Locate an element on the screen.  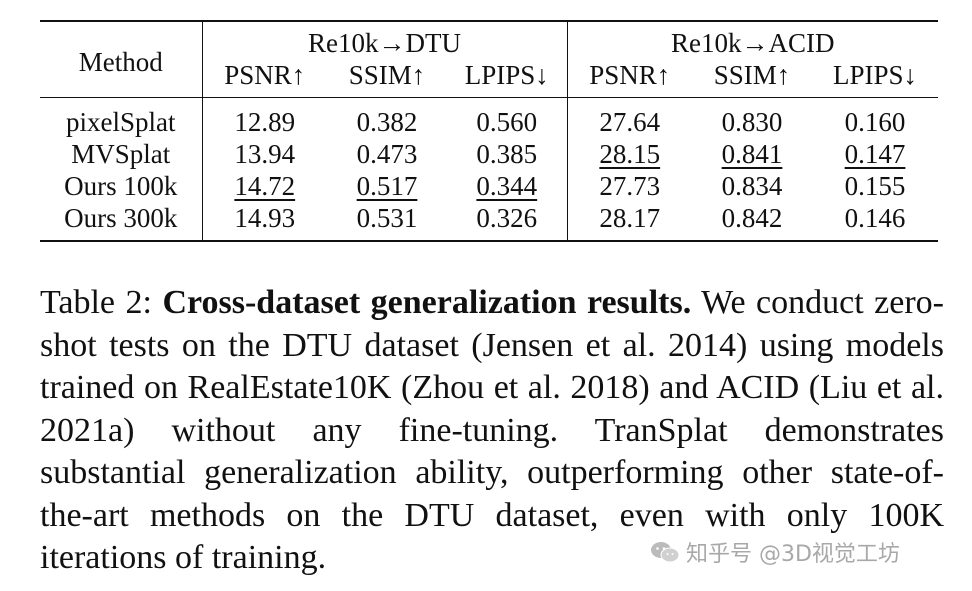
value-cell: 0.560 is located at coordinates (507, 117).